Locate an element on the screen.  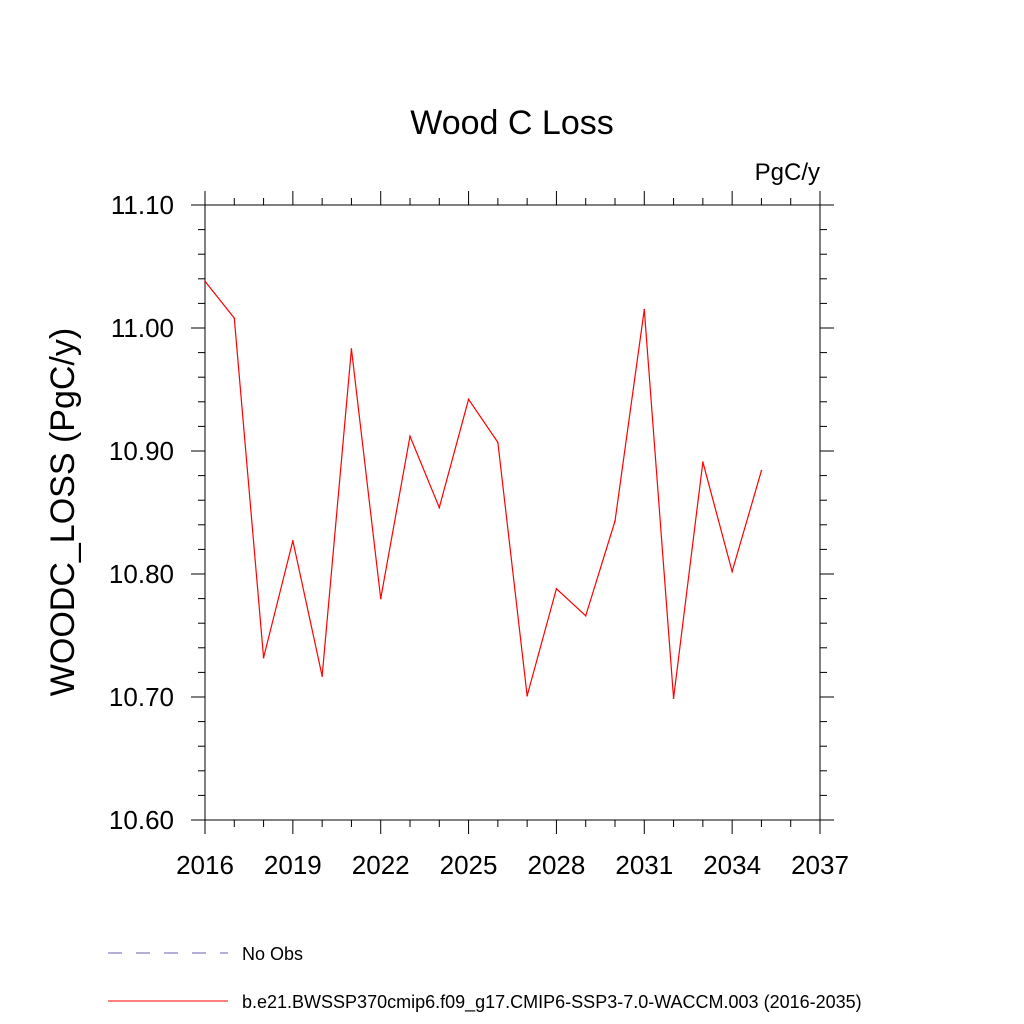
y-tick-label: 11.00 is located at coordinates (142, 328).